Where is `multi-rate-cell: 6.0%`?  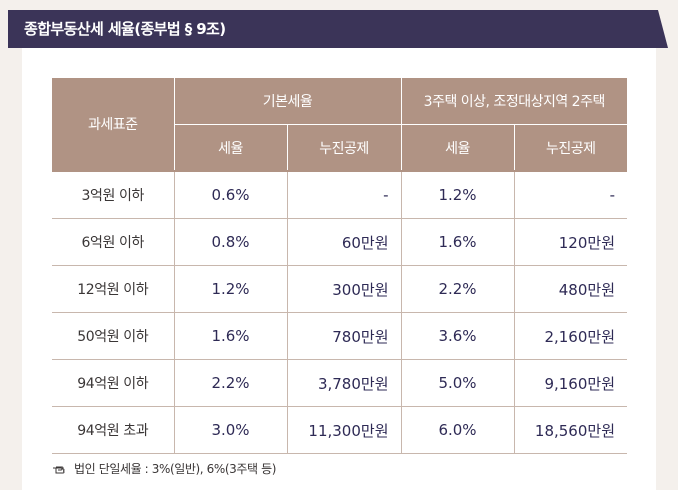
multi-rate-cell: 6.0% is located at coordinates (458, 430).